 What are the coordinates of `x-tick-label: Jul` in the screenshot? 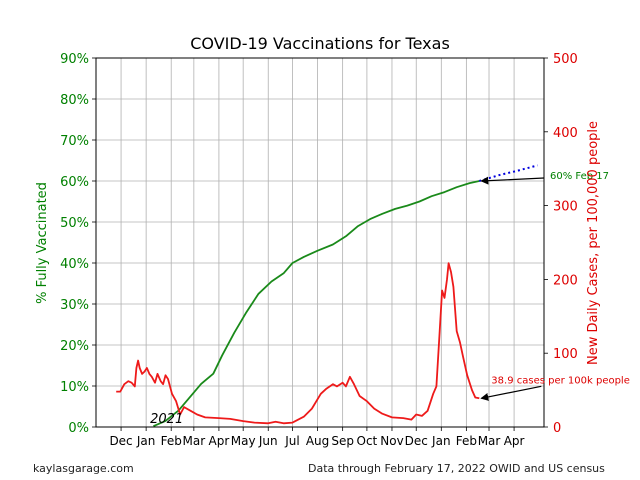 It's located at (291, 441).